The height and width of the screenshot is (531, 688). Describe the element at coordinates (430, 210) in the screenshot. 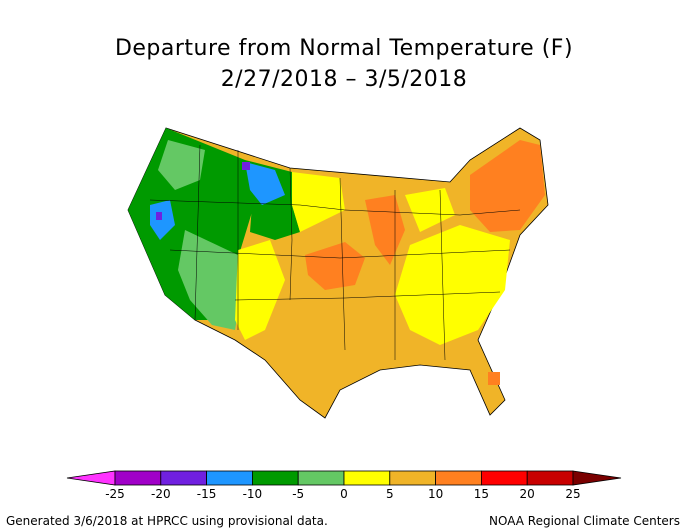

I see `great-lakes-yellow-zone` at that location.